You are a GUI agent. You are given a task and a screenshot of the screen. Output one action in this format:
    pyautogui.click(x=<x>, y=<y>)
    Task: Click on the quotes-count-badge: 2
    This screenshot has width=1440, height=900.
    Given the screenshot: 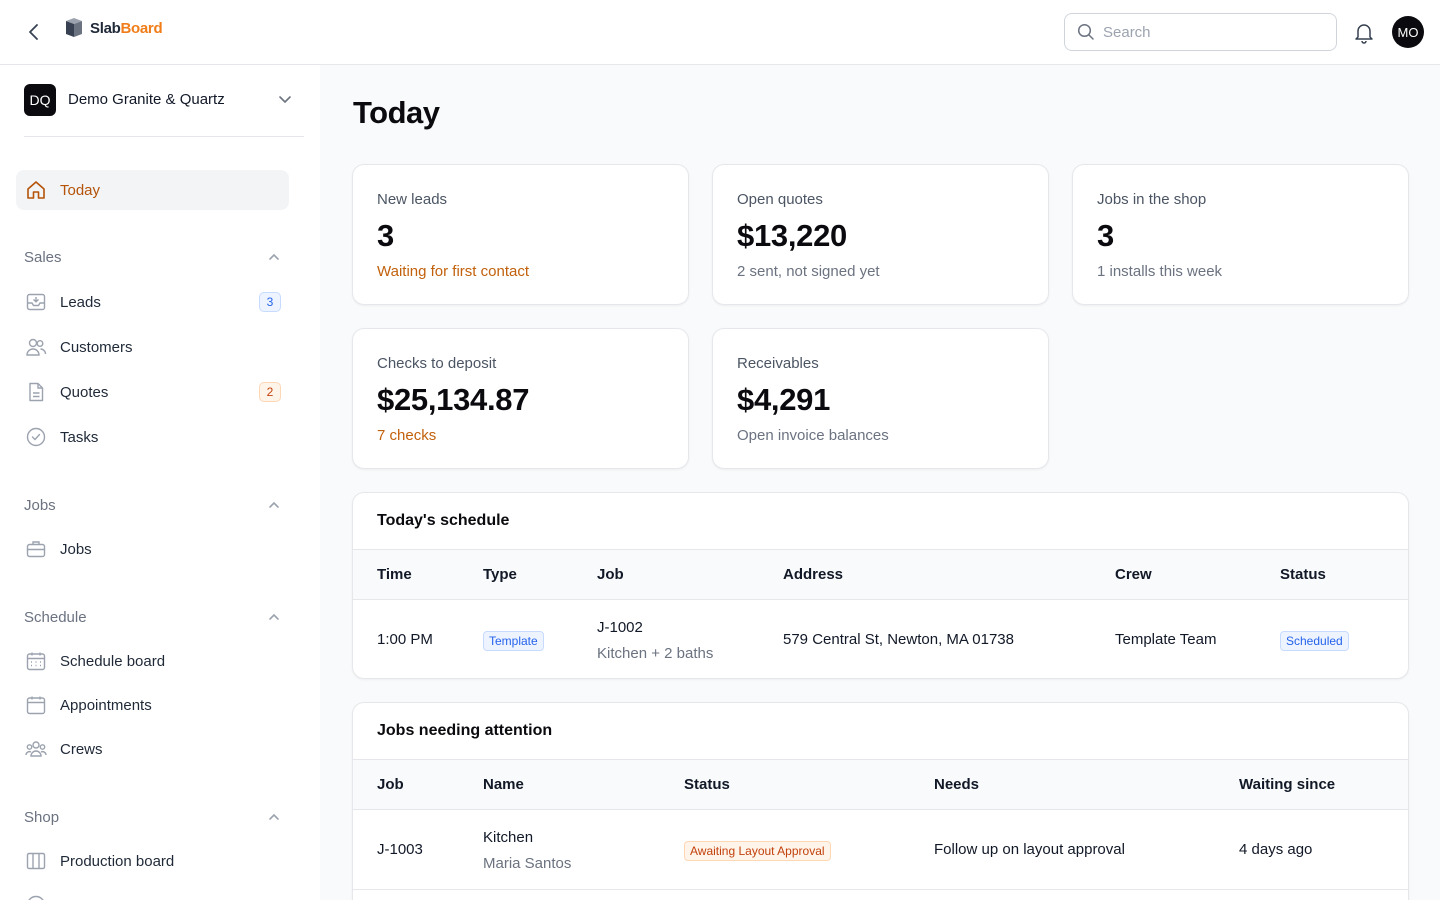 What is the action you would take?
    pyautogui.click(x=270, y=392)
    